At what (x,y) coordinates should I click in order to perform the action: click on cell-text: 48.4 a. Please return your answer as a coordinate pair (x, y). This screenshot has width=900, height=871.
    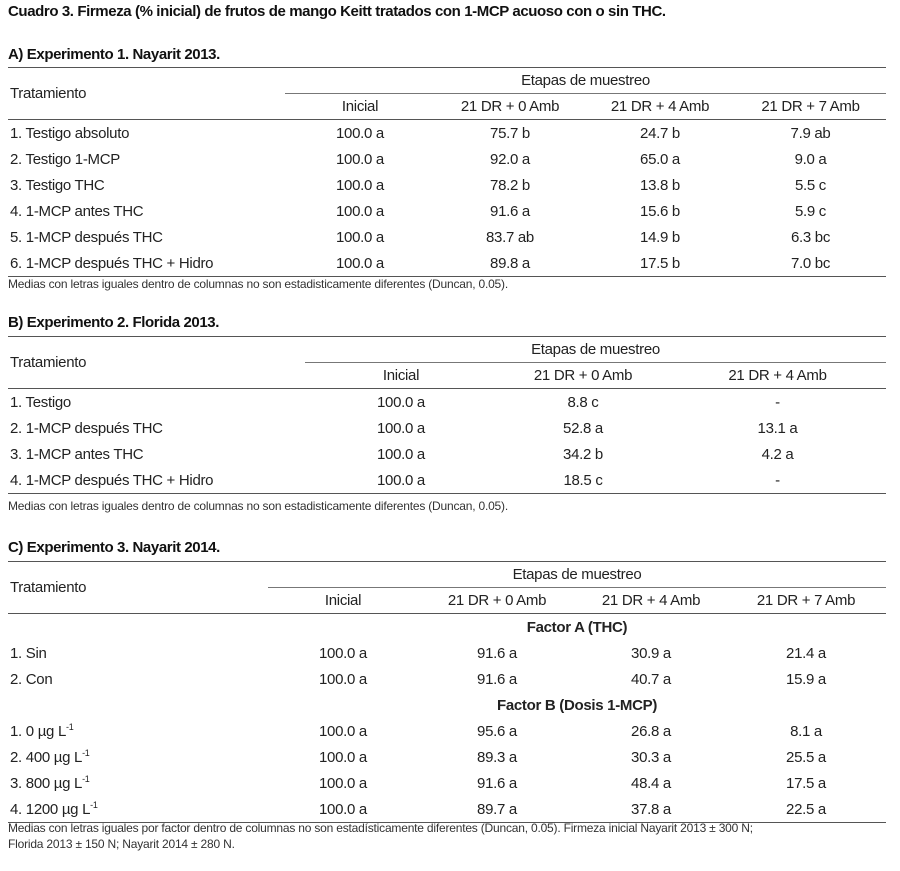
    Looking at the image, I should click on (651, 783).